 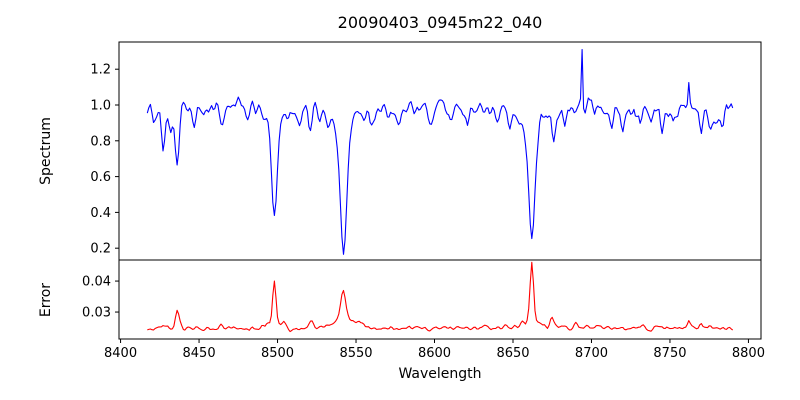 What do you see at coordinates (96, 282) in the screenshot?
I see `error-y-tick-label: 0.04` at bounding box center [96, 282].